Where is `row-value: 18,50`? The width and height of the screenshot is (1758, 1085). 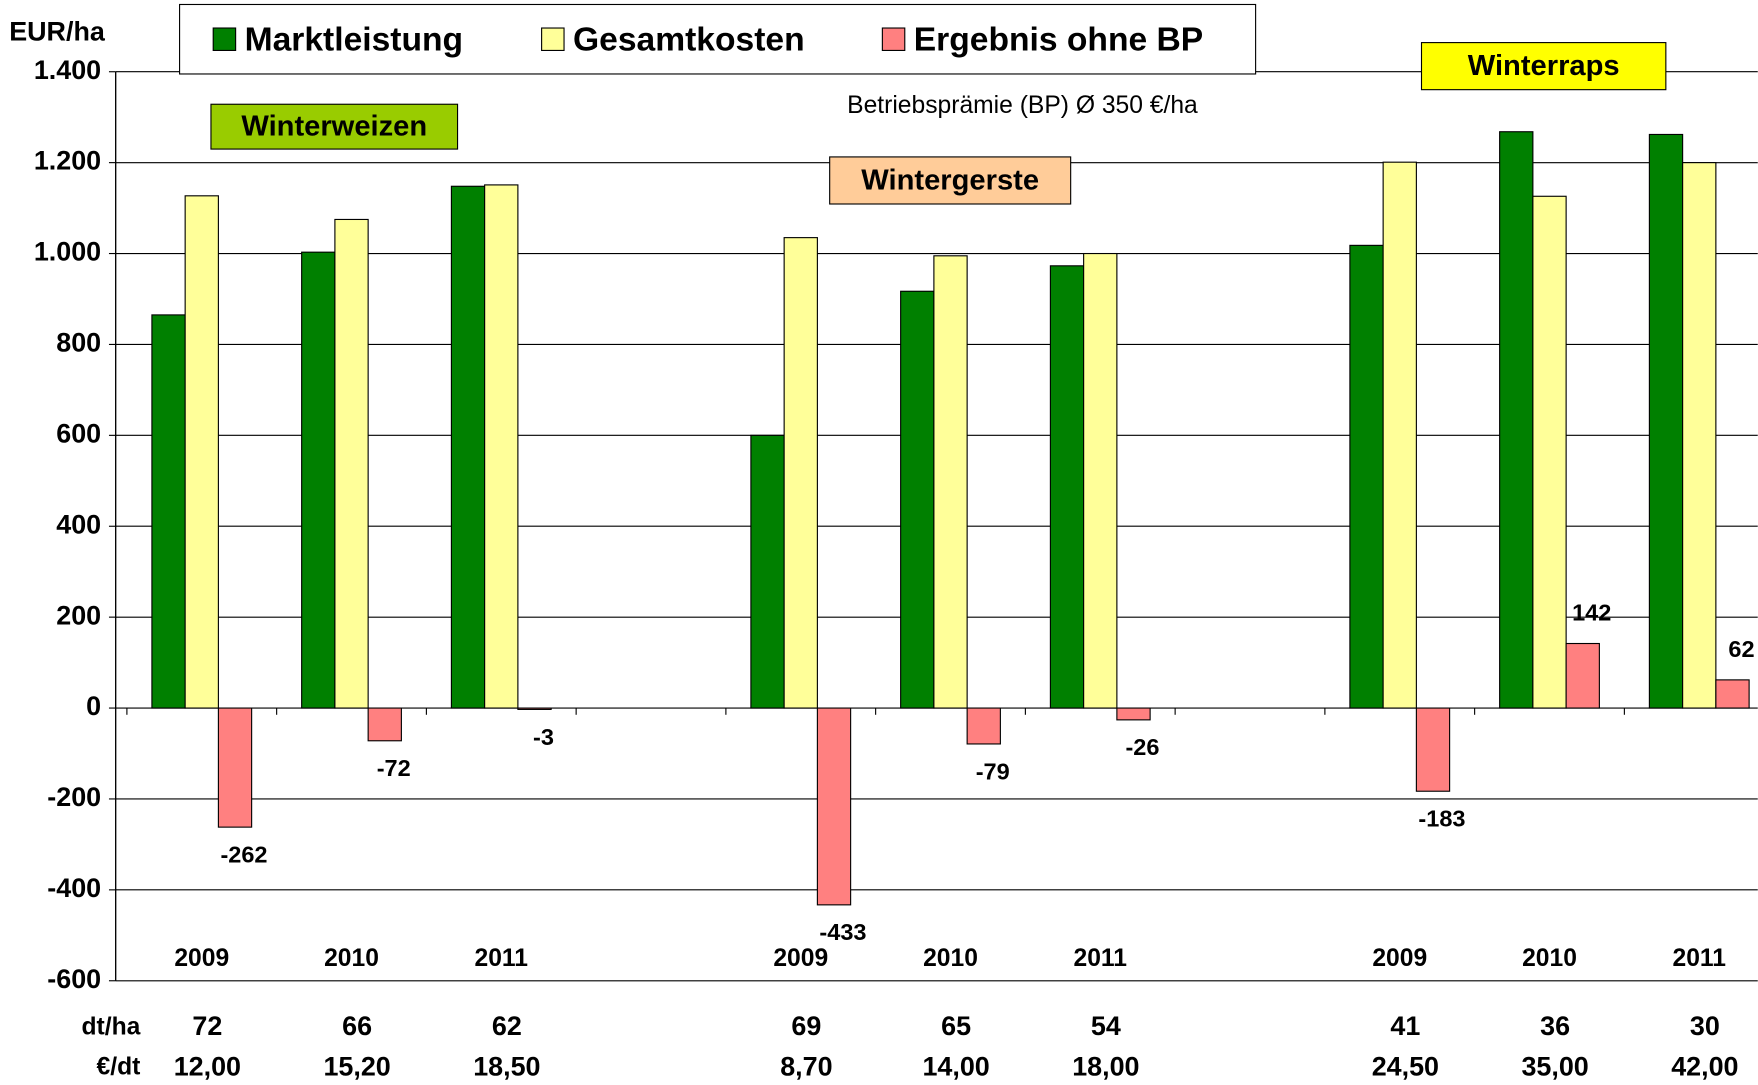
row-value: 18,50 is located at coordinates (506, 1066).